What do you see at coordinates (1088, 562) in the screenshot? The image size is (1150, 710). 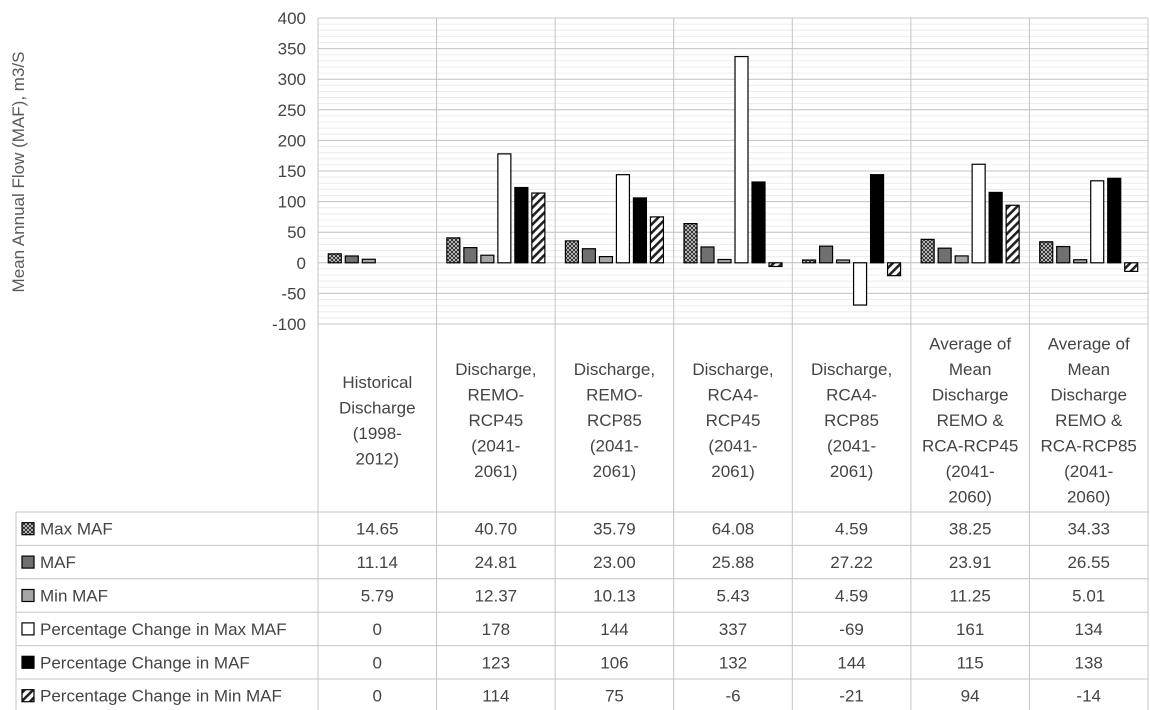 I see `table-value: 26.55` at bounding box center [1088, 562].